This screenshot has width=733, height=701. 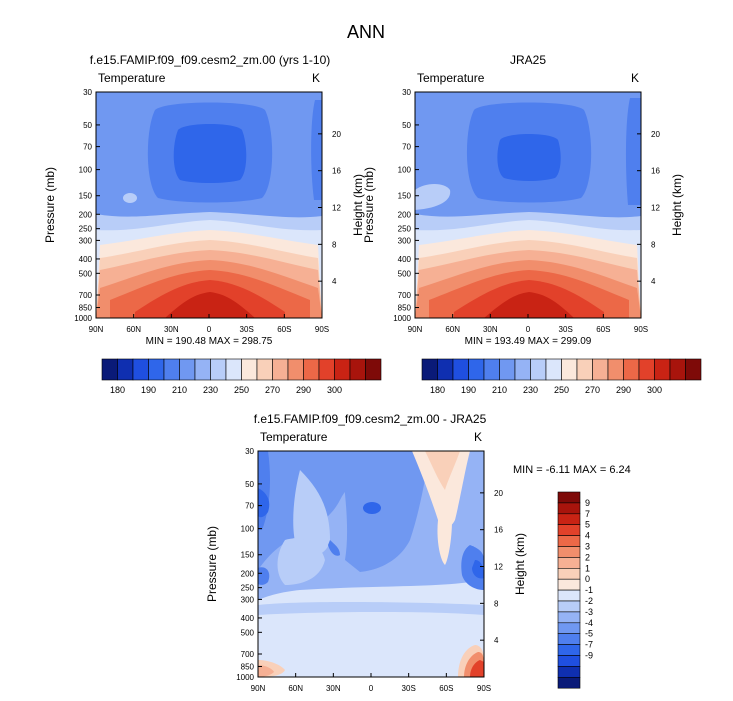 I want to click on y-tick-label: 1000, so click(x=245, y=677).